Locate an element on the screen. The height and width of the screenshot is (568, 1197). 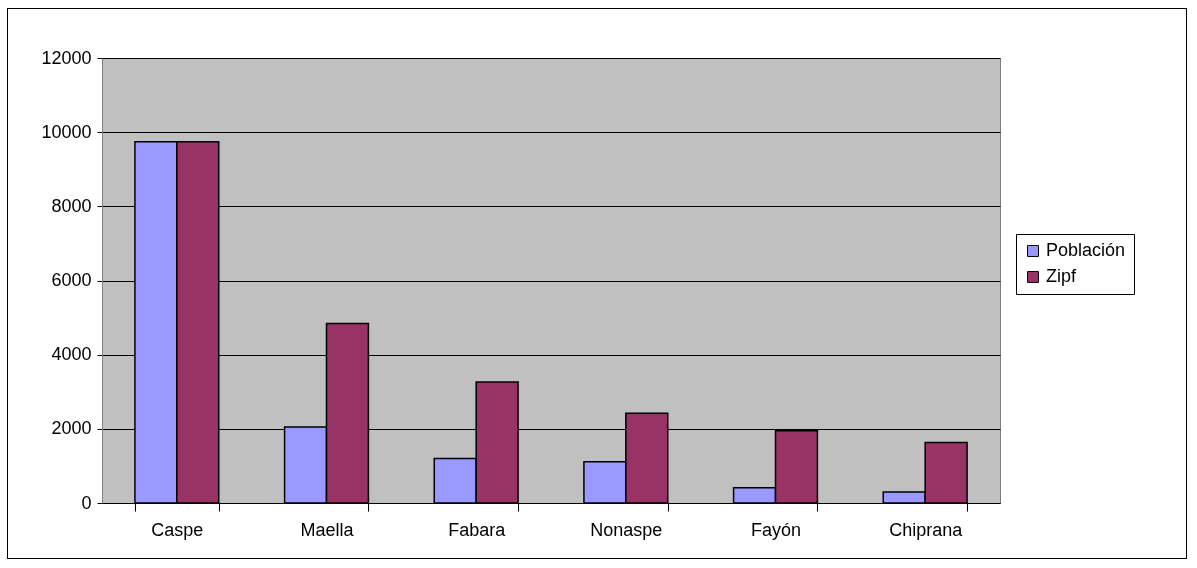
x-tick-label: Fabara is located at coordinates (477, 529).